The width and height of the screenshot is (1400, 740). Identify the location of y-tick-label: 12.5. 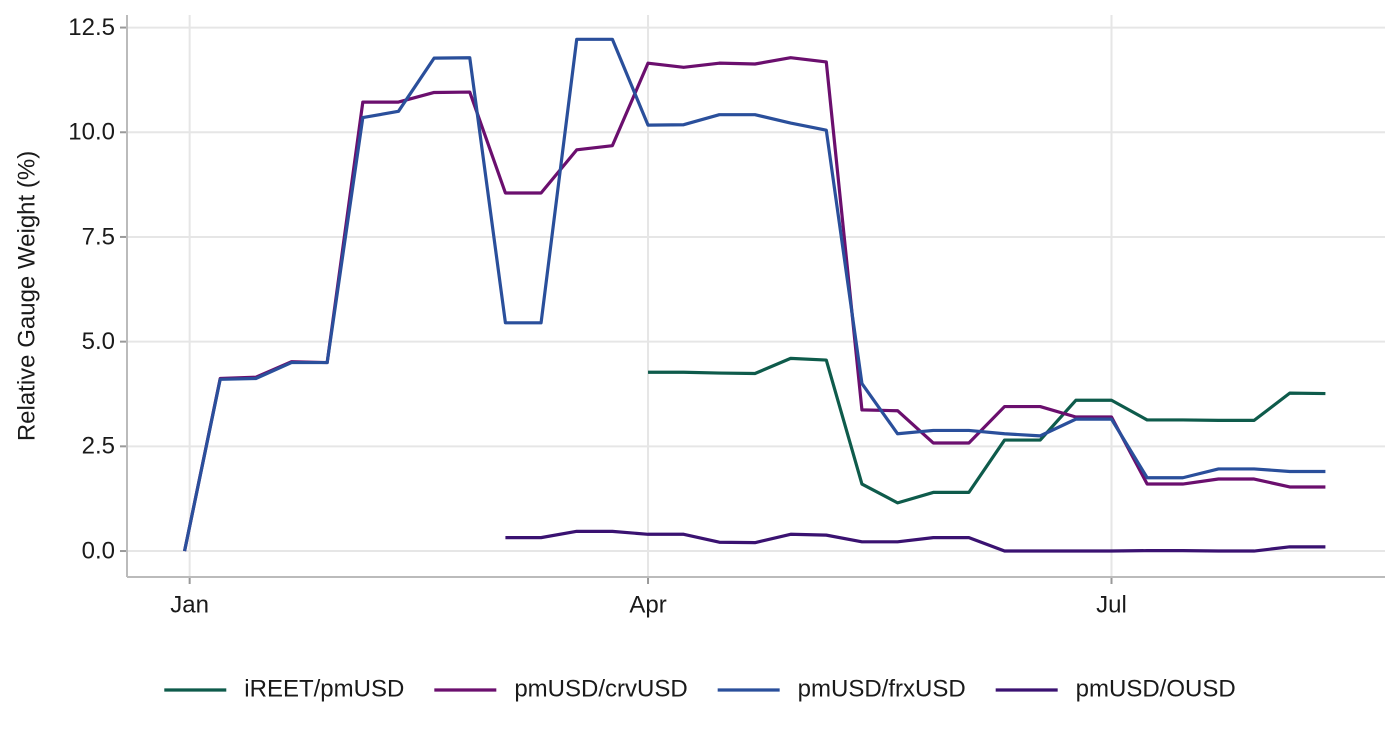
(91, 27).